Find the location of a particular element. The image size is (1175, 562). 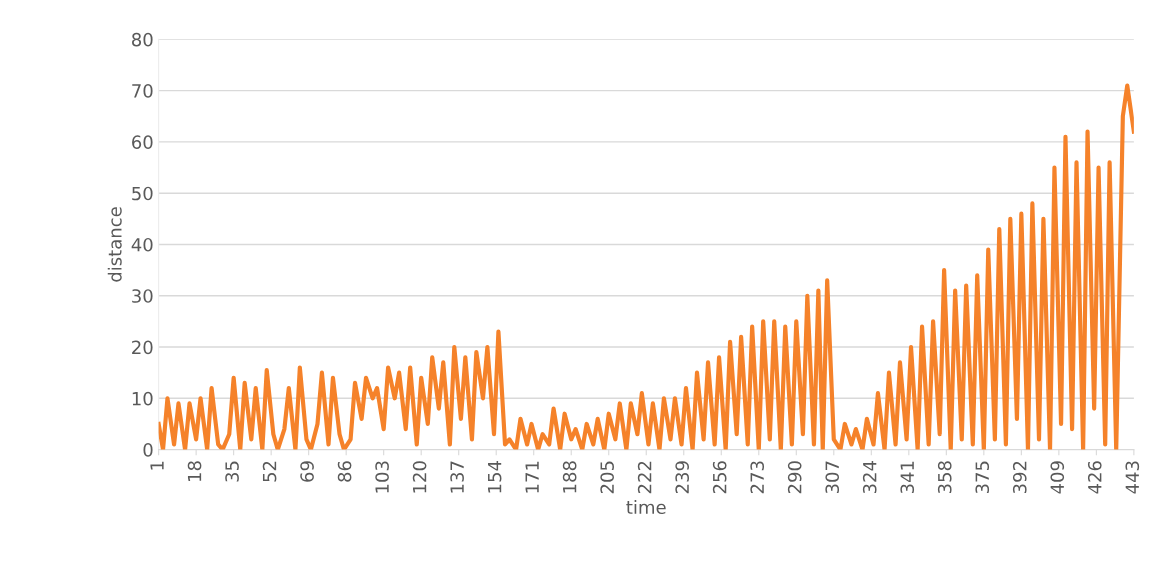

x-tick-label: 256 is located at coordinates (719, 477).